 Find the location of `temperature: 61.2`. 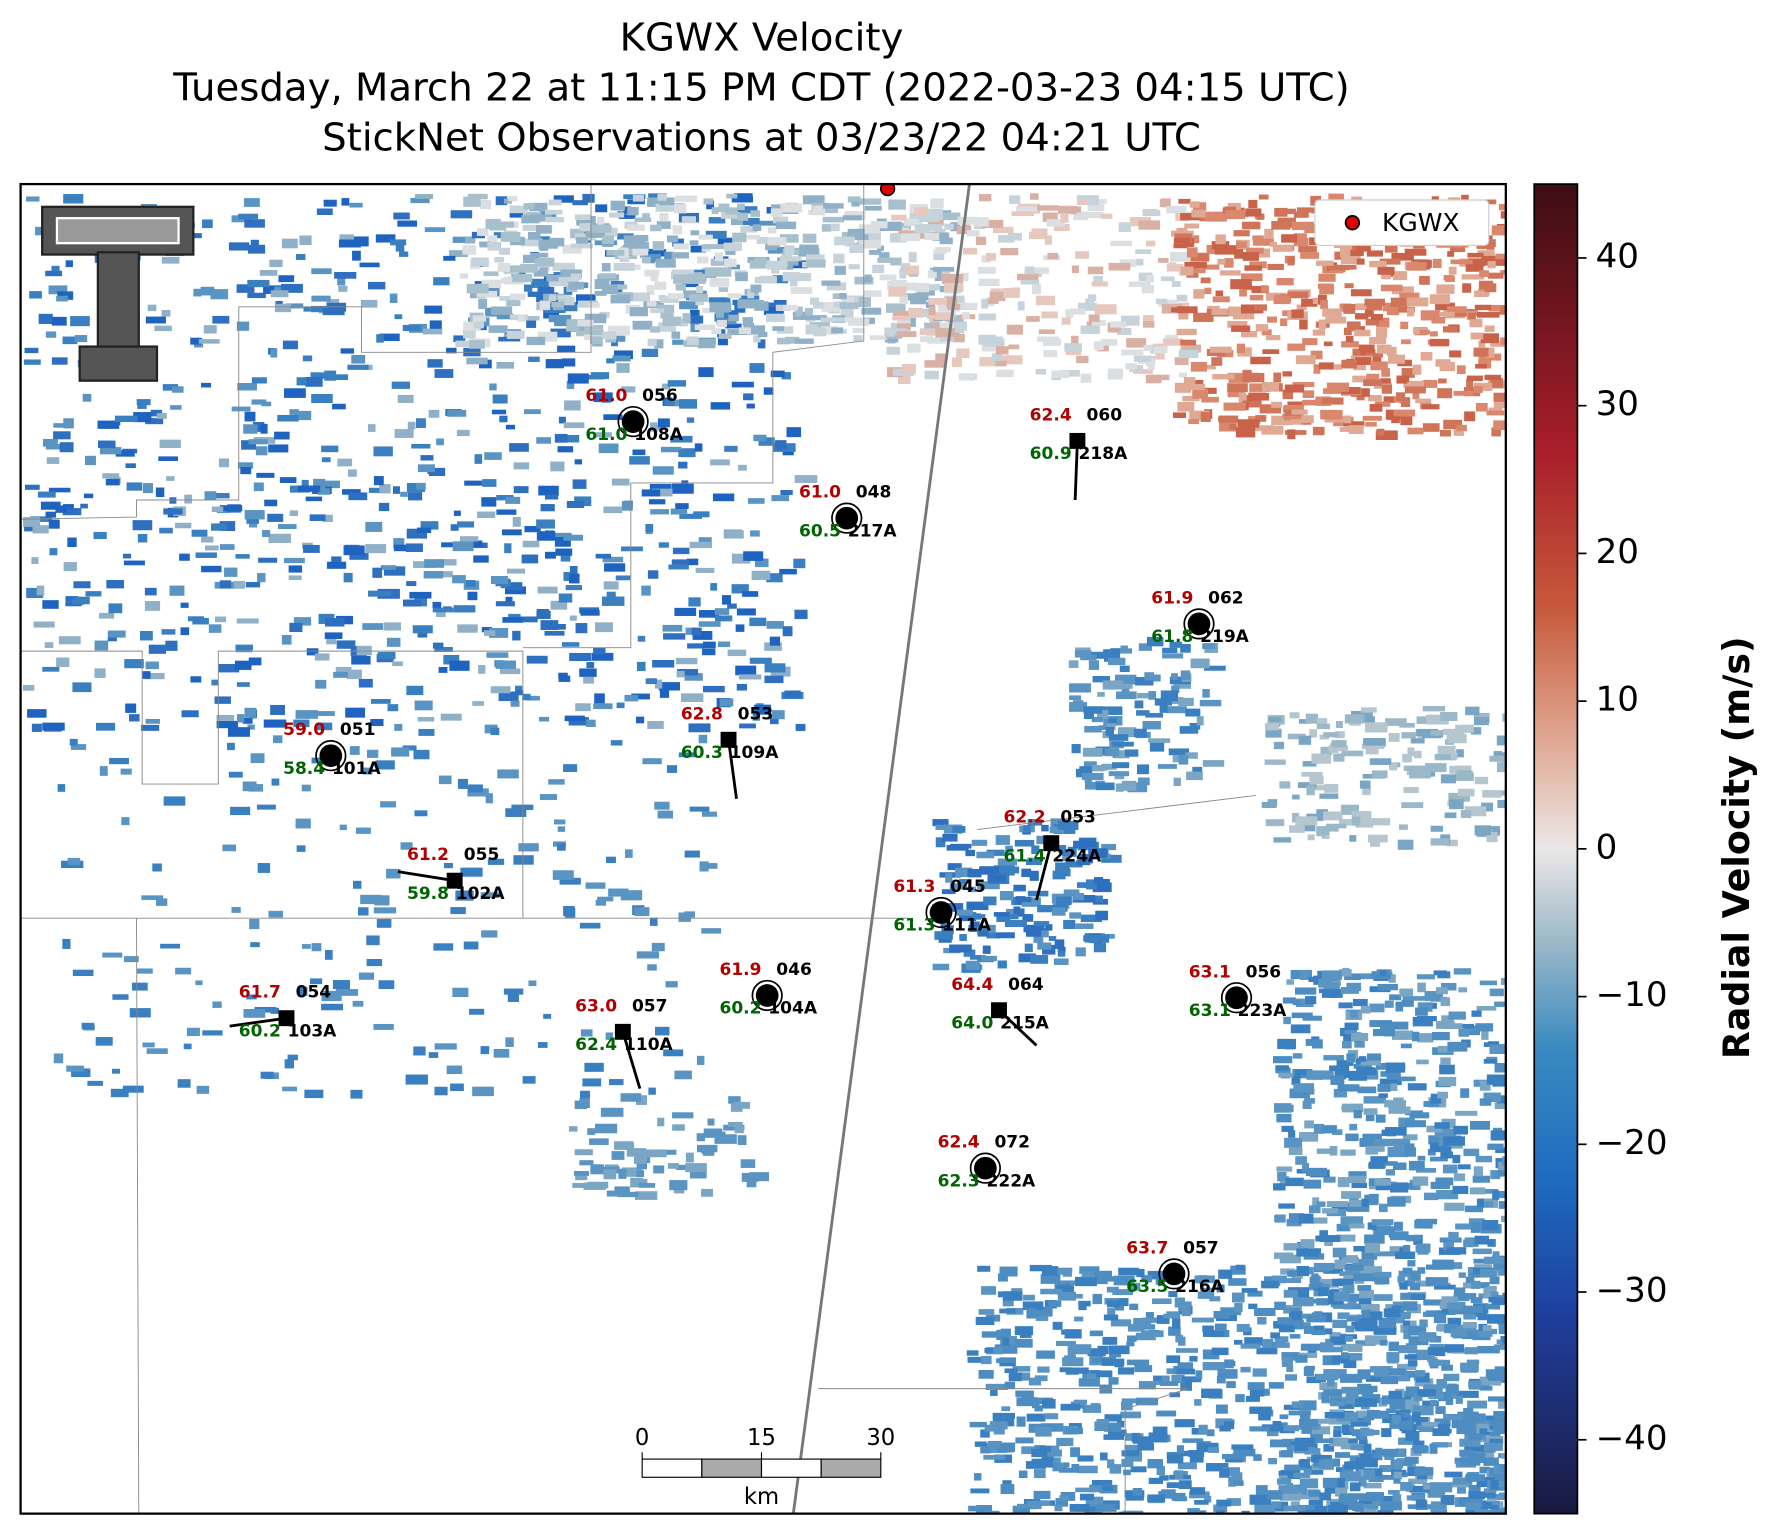

temperature: 61.2 is located at coordinates (428, 855).